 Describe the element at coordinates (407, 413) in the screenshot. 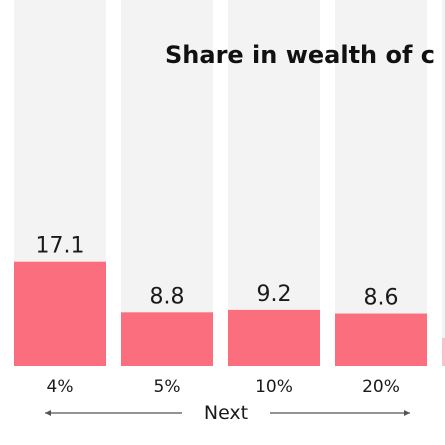

I see `group-arrow-right-icon` at that location.